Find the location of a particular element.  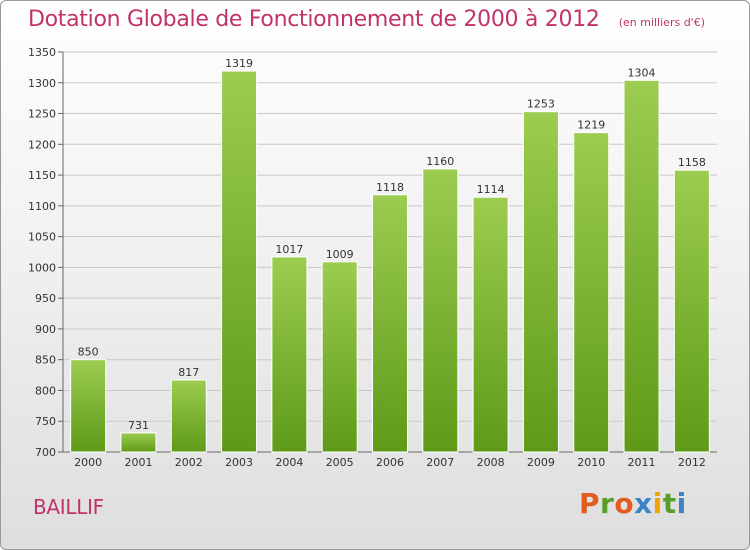

bar-2003 is located at coordinates (239, 261).